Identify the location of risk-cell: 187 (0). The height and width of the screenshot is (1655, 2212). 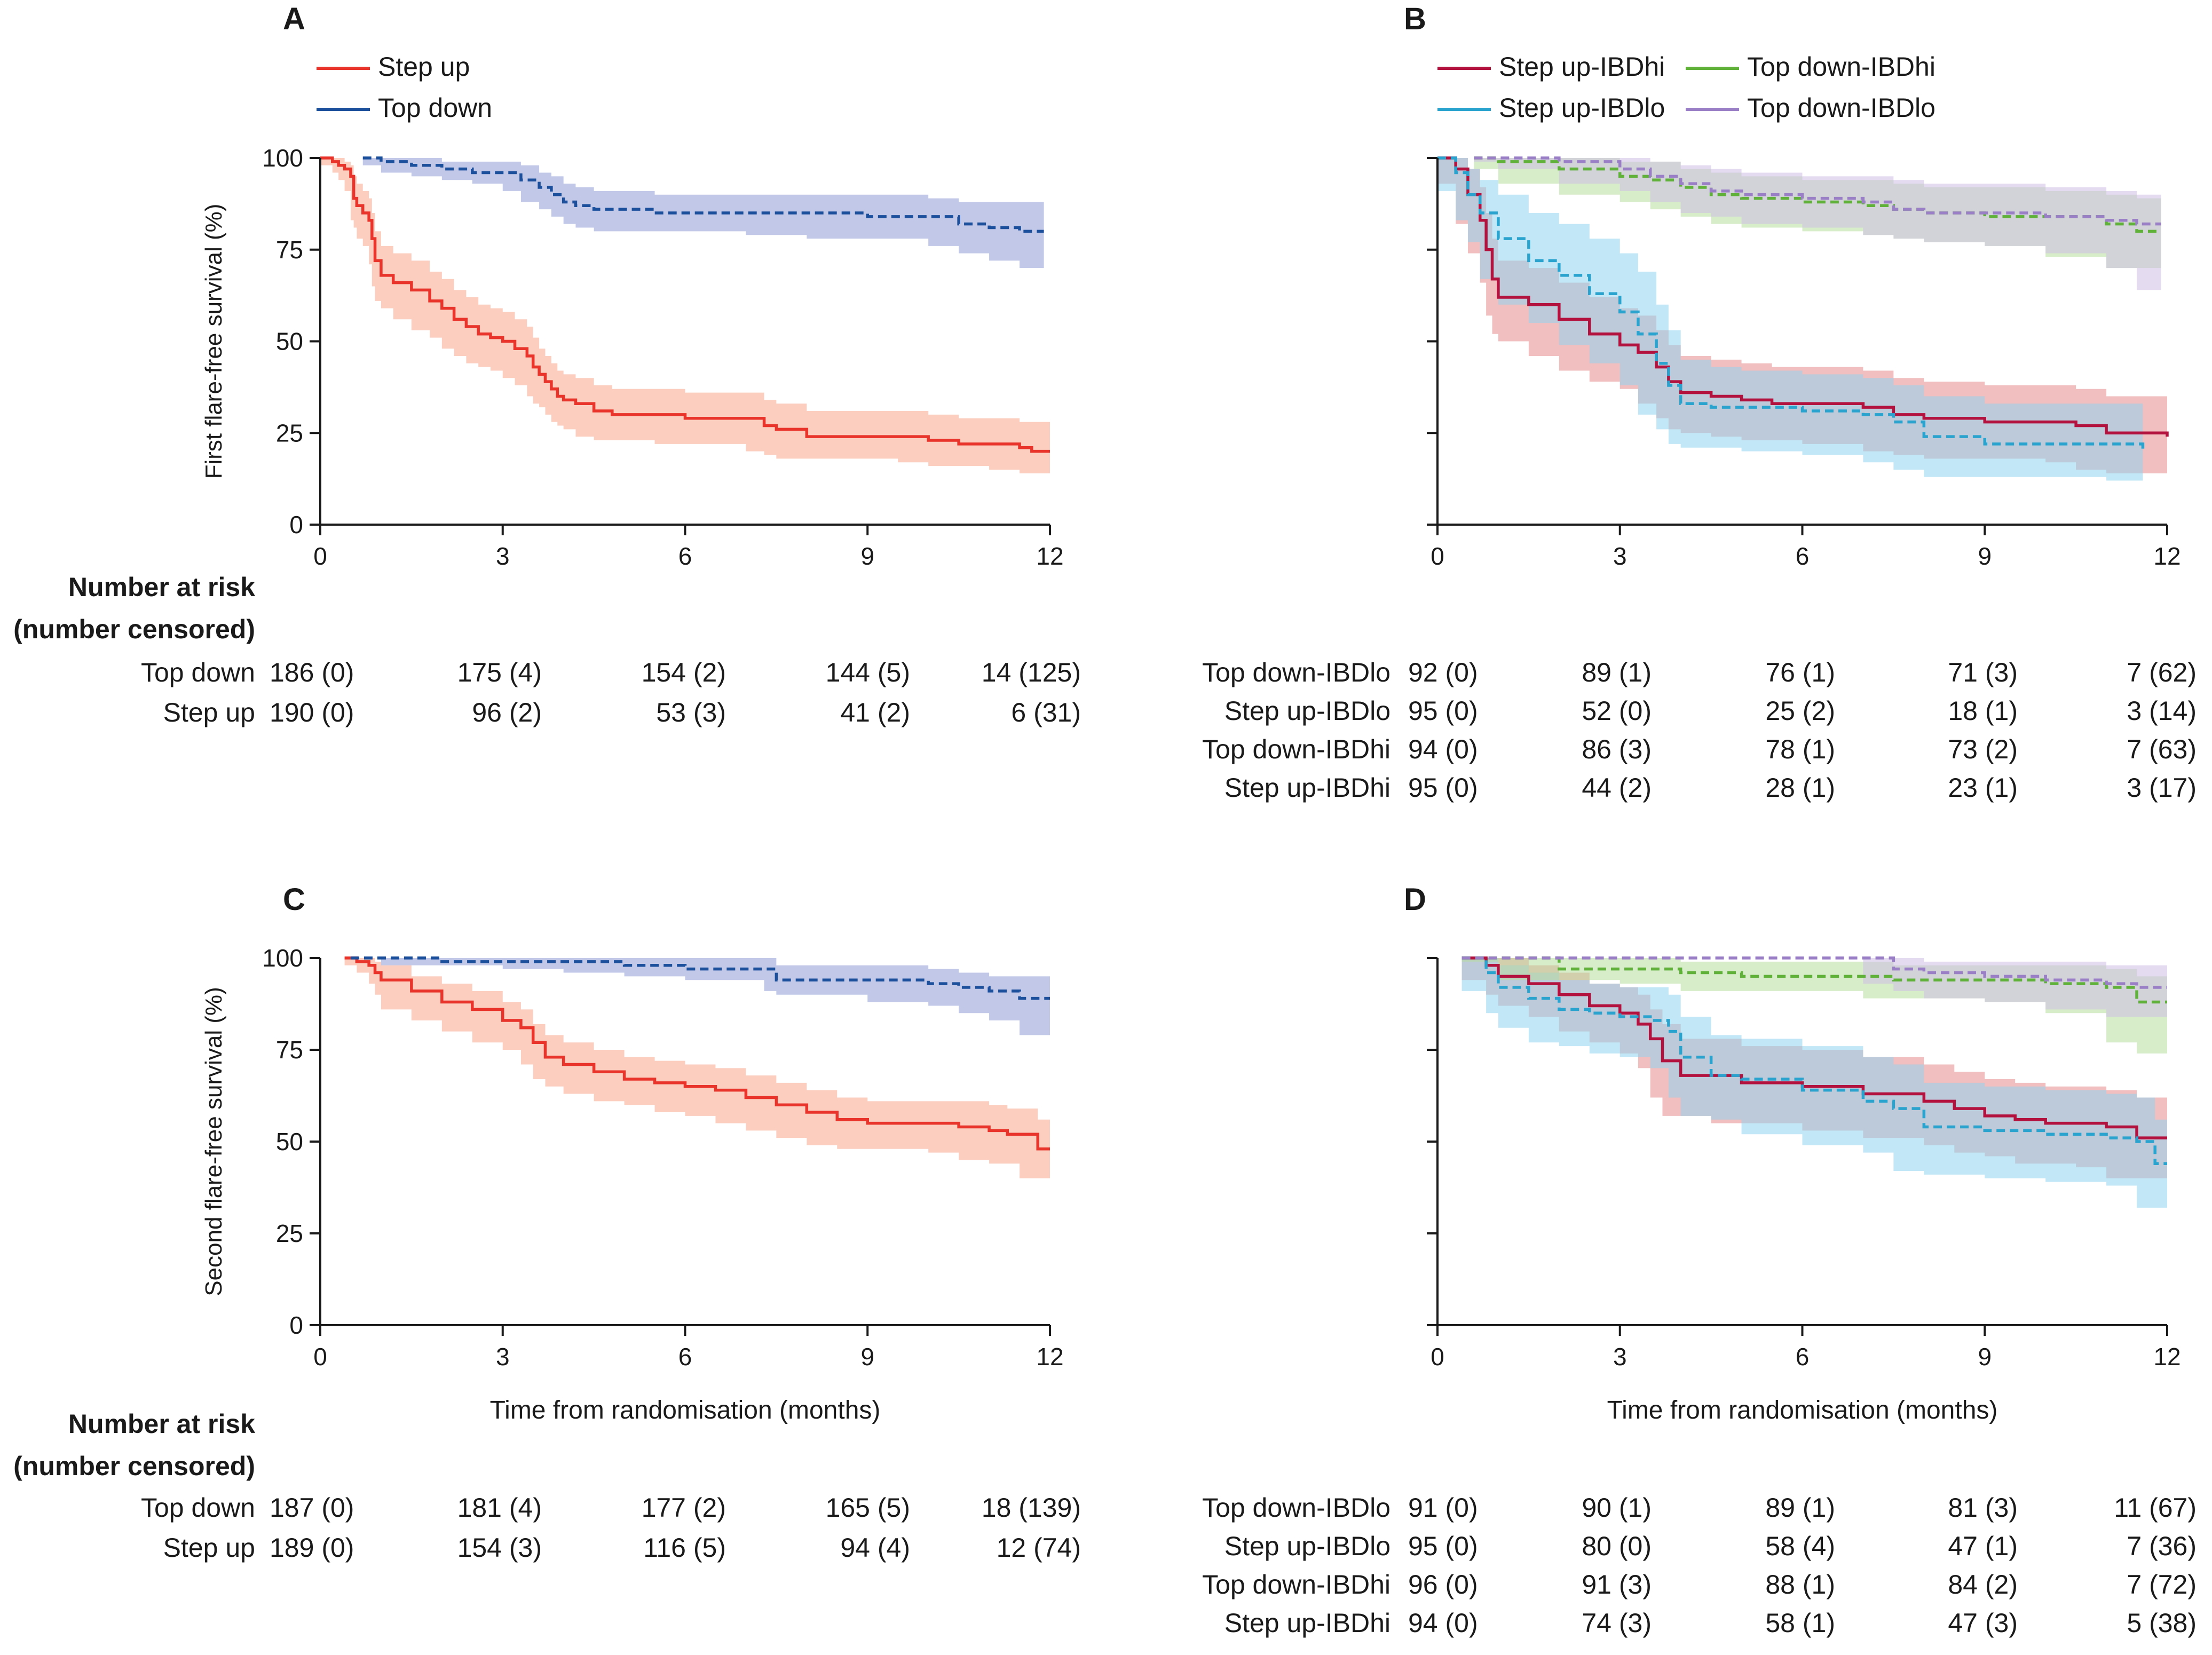
(312, 1508).